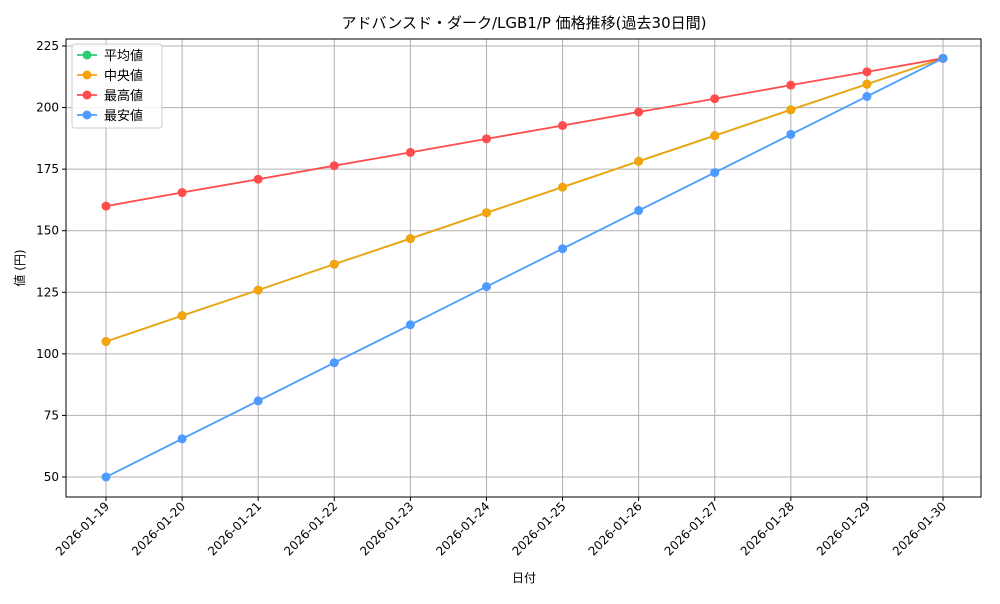  What do you see at coordinates (47, 354) in the screenshot?
I see `y-tick-label: 100` at bounding box center [47, 354].